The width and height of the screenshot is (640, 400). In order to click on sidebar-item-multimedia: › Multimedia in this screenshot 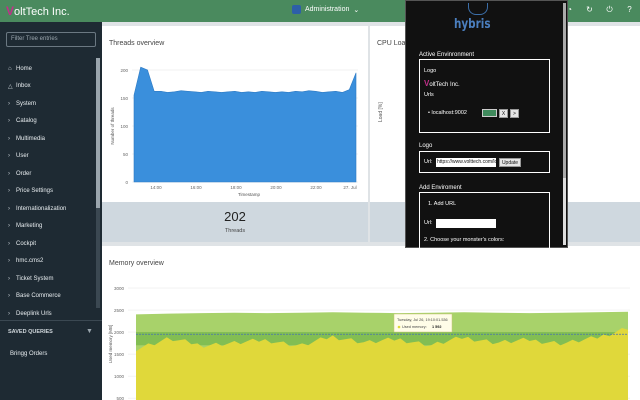, I will do `click(48, 139)`.